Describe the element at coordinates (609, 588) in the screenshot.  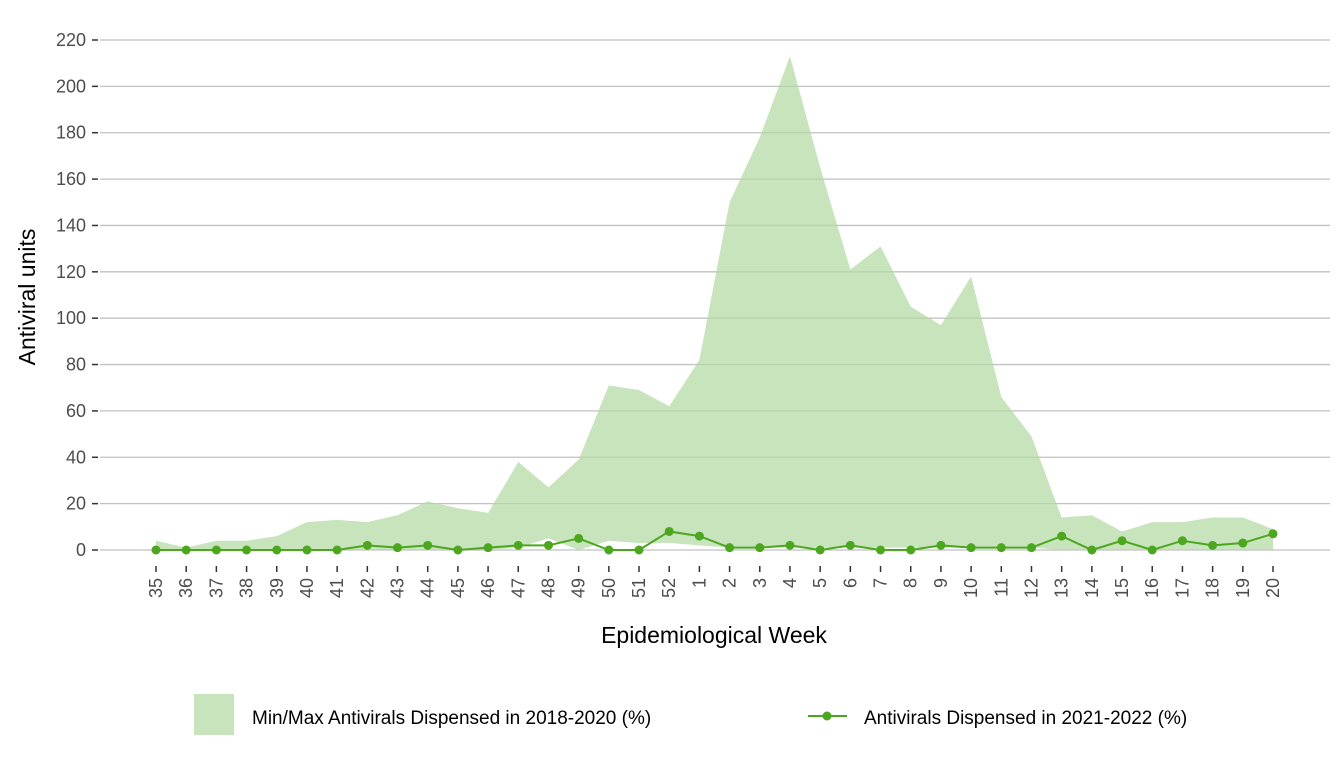
I see `x-tick-label: 50` at that location.